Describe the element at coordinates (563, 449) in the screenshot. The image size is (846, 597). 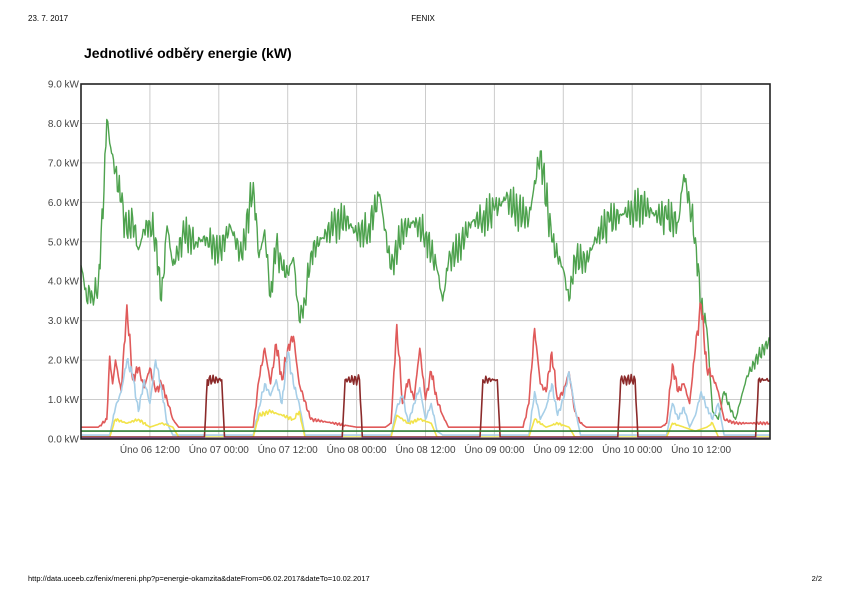
I see `x-tick-label: Úno 09 12:00` at that location.